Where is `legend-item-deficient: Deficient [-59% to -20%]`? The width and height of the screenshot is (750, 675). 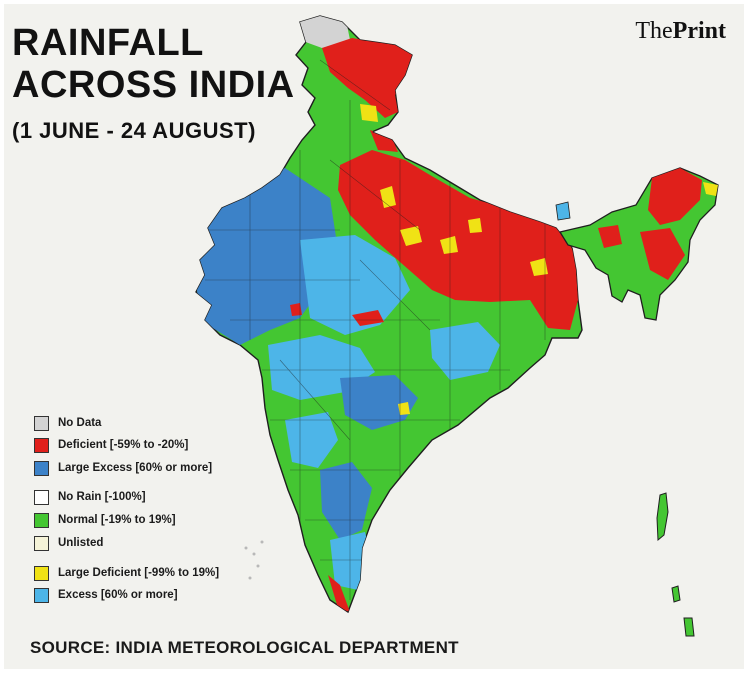
legend-item-deficient: Deficient [-59% to -20%] is located at coordinates (111, 445).